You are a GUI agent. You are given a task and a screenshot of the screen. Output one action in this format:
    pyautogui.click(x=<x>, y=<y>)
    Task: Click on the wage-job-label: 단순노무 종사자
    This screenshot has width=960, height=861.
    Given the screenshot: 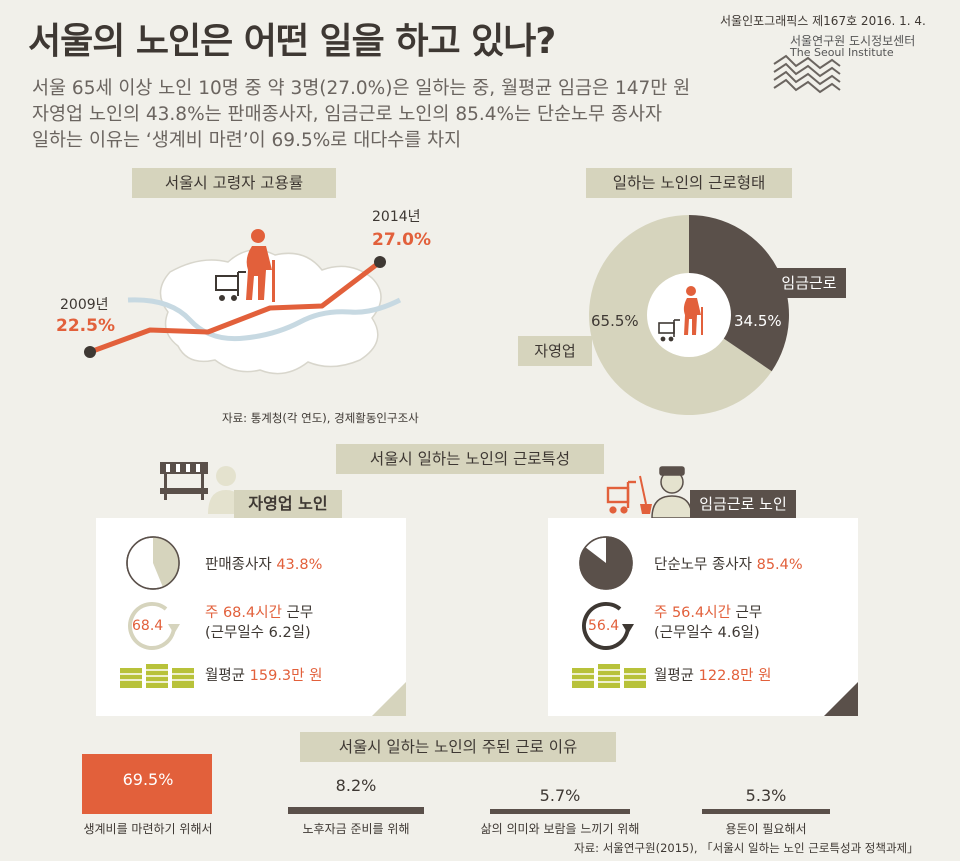 What is the action you would take?
    pyautogui.click(x=703, y=565)
    